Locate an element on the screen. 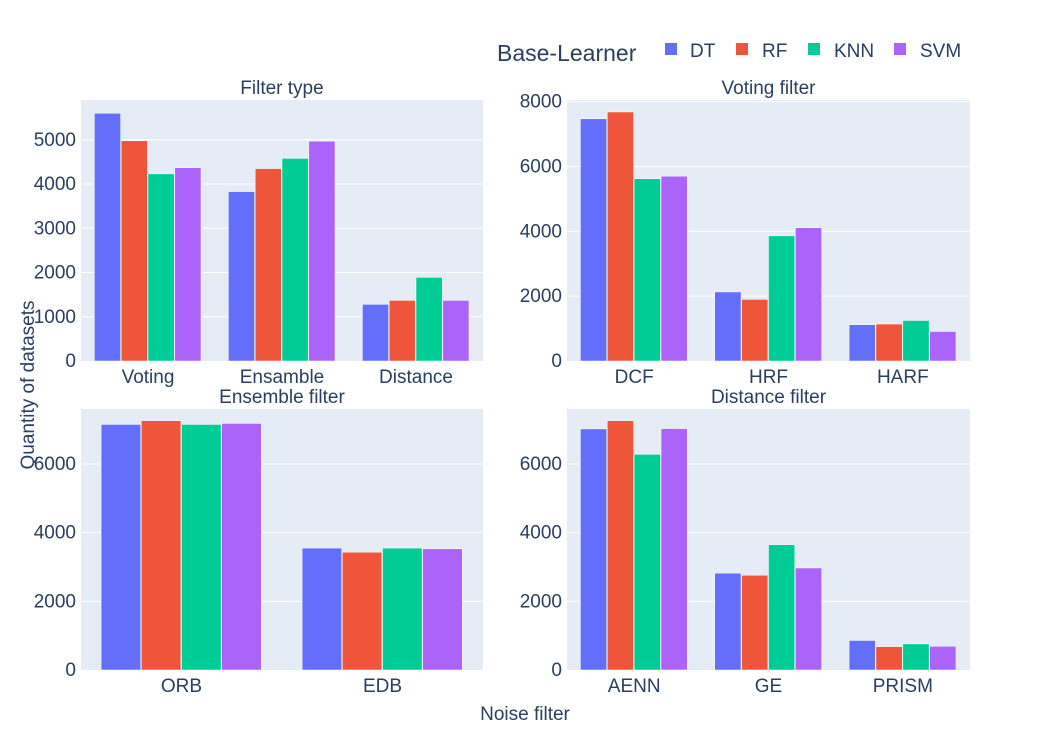 This screenshot has height=750, width=1050. bar-svm-prism is located at coordinates (943, 658).